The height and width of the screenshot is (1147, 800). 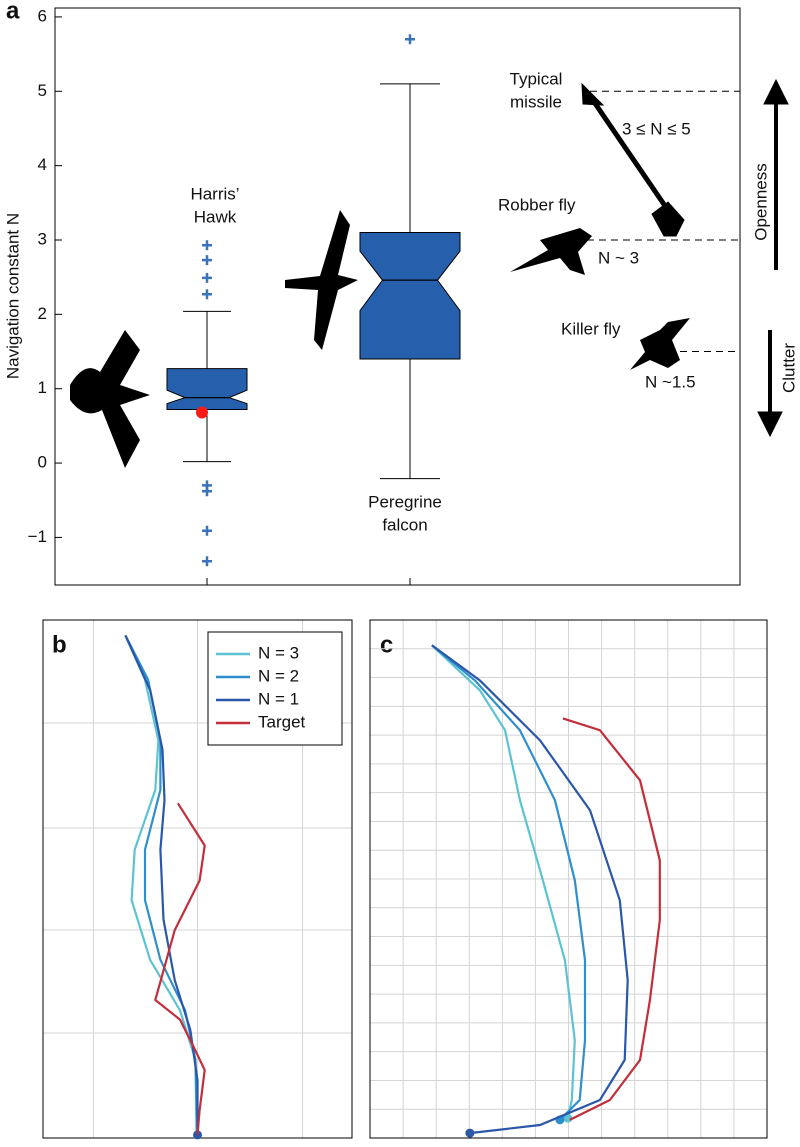 I want to click on annotation: Typical, so click(x=536, y=78).